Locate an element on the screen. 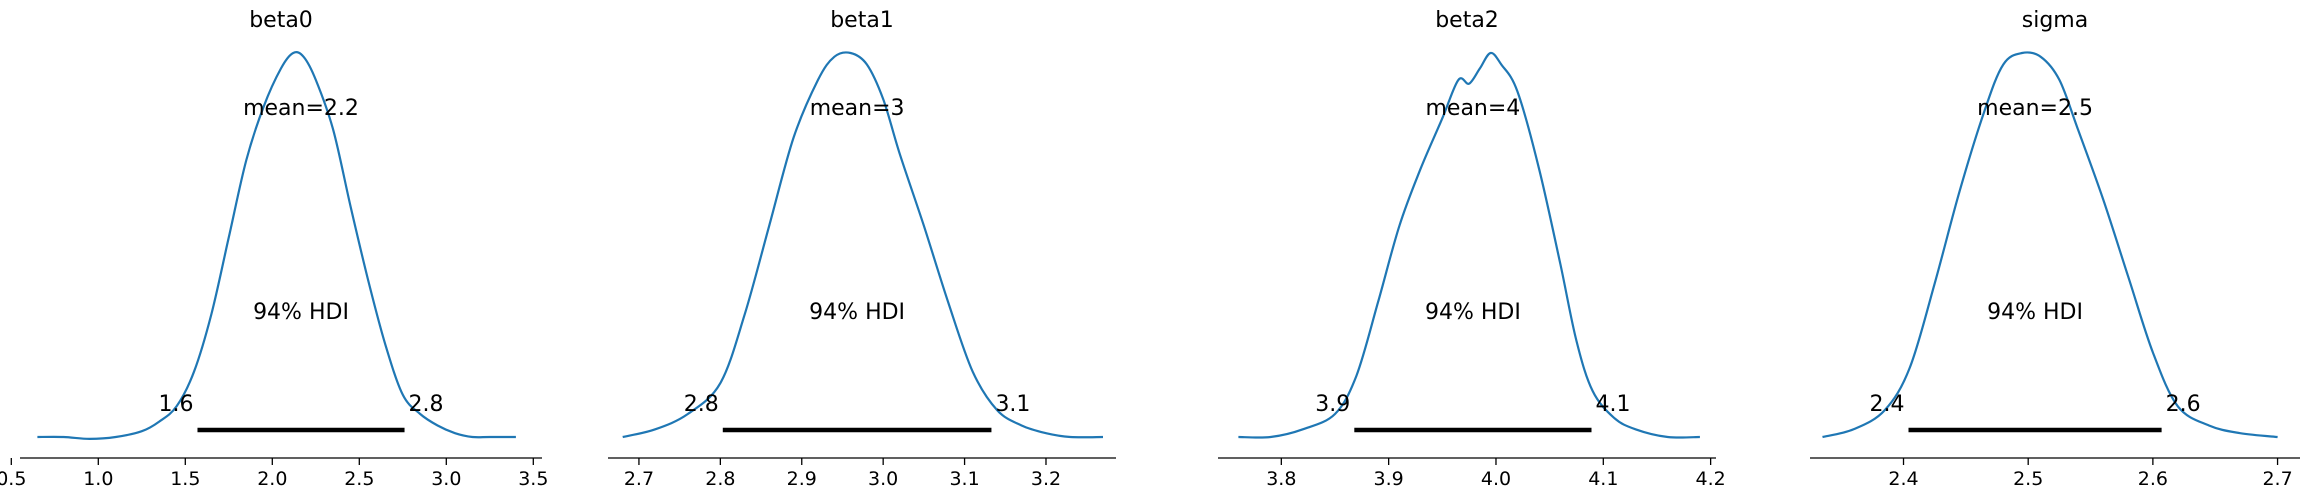 The width and height of the screenshot is (2316, 497). hdi-low-label: 2.8 is located at coordinates (701, 404).